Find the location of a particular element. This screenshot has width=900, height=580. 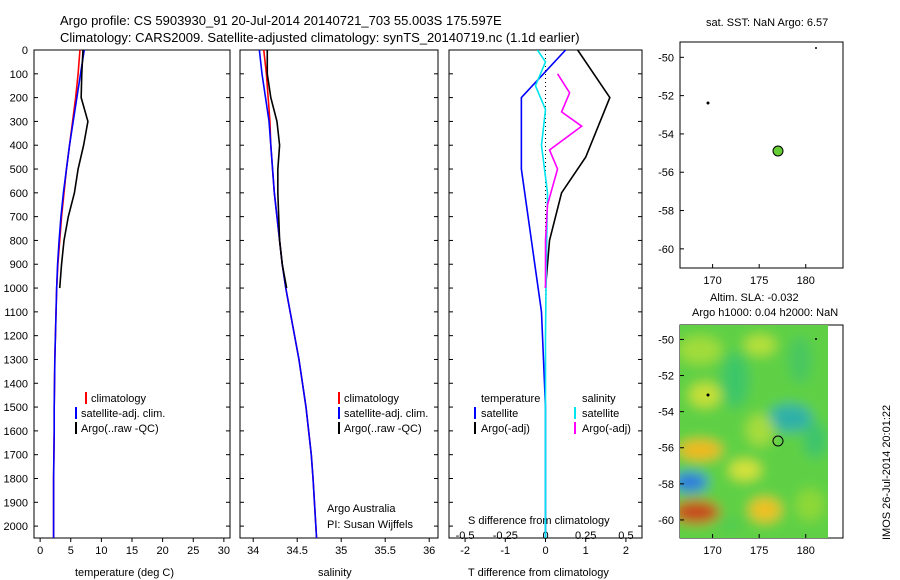

map-y-tick-label: -54 is located at coordinates (666, 135).